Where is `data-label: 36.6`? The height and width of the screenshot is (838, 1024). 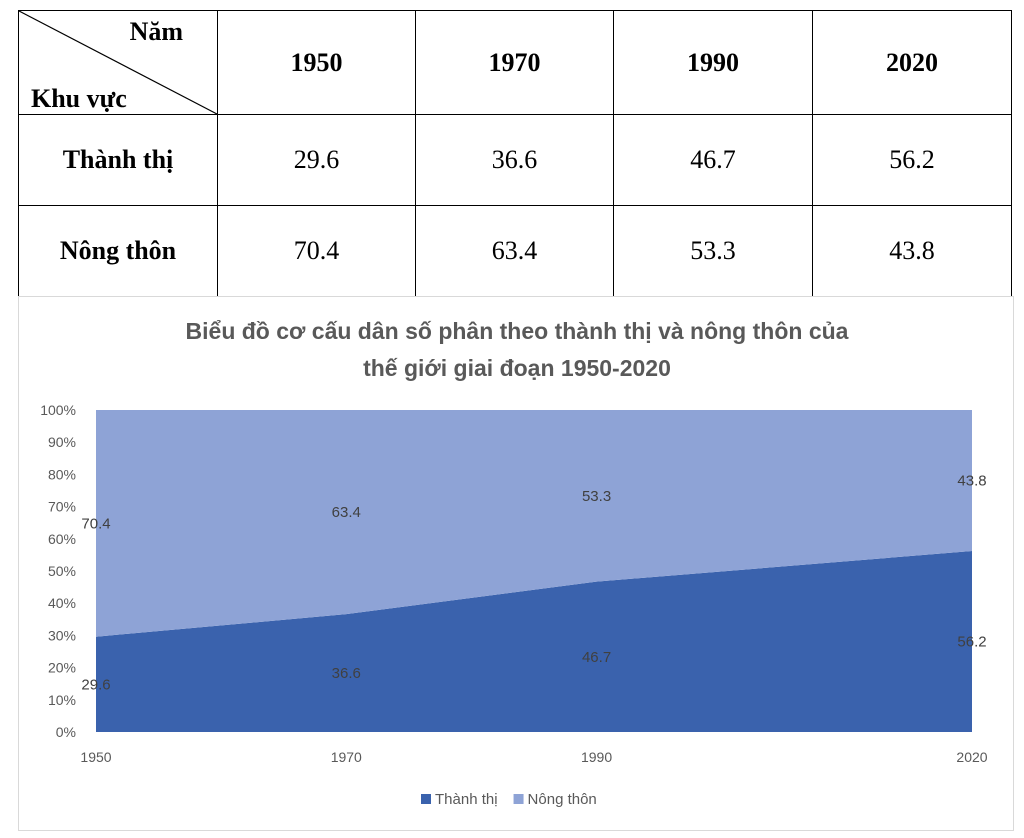
data-label: 36.6 is located at coordinates (346, 673).